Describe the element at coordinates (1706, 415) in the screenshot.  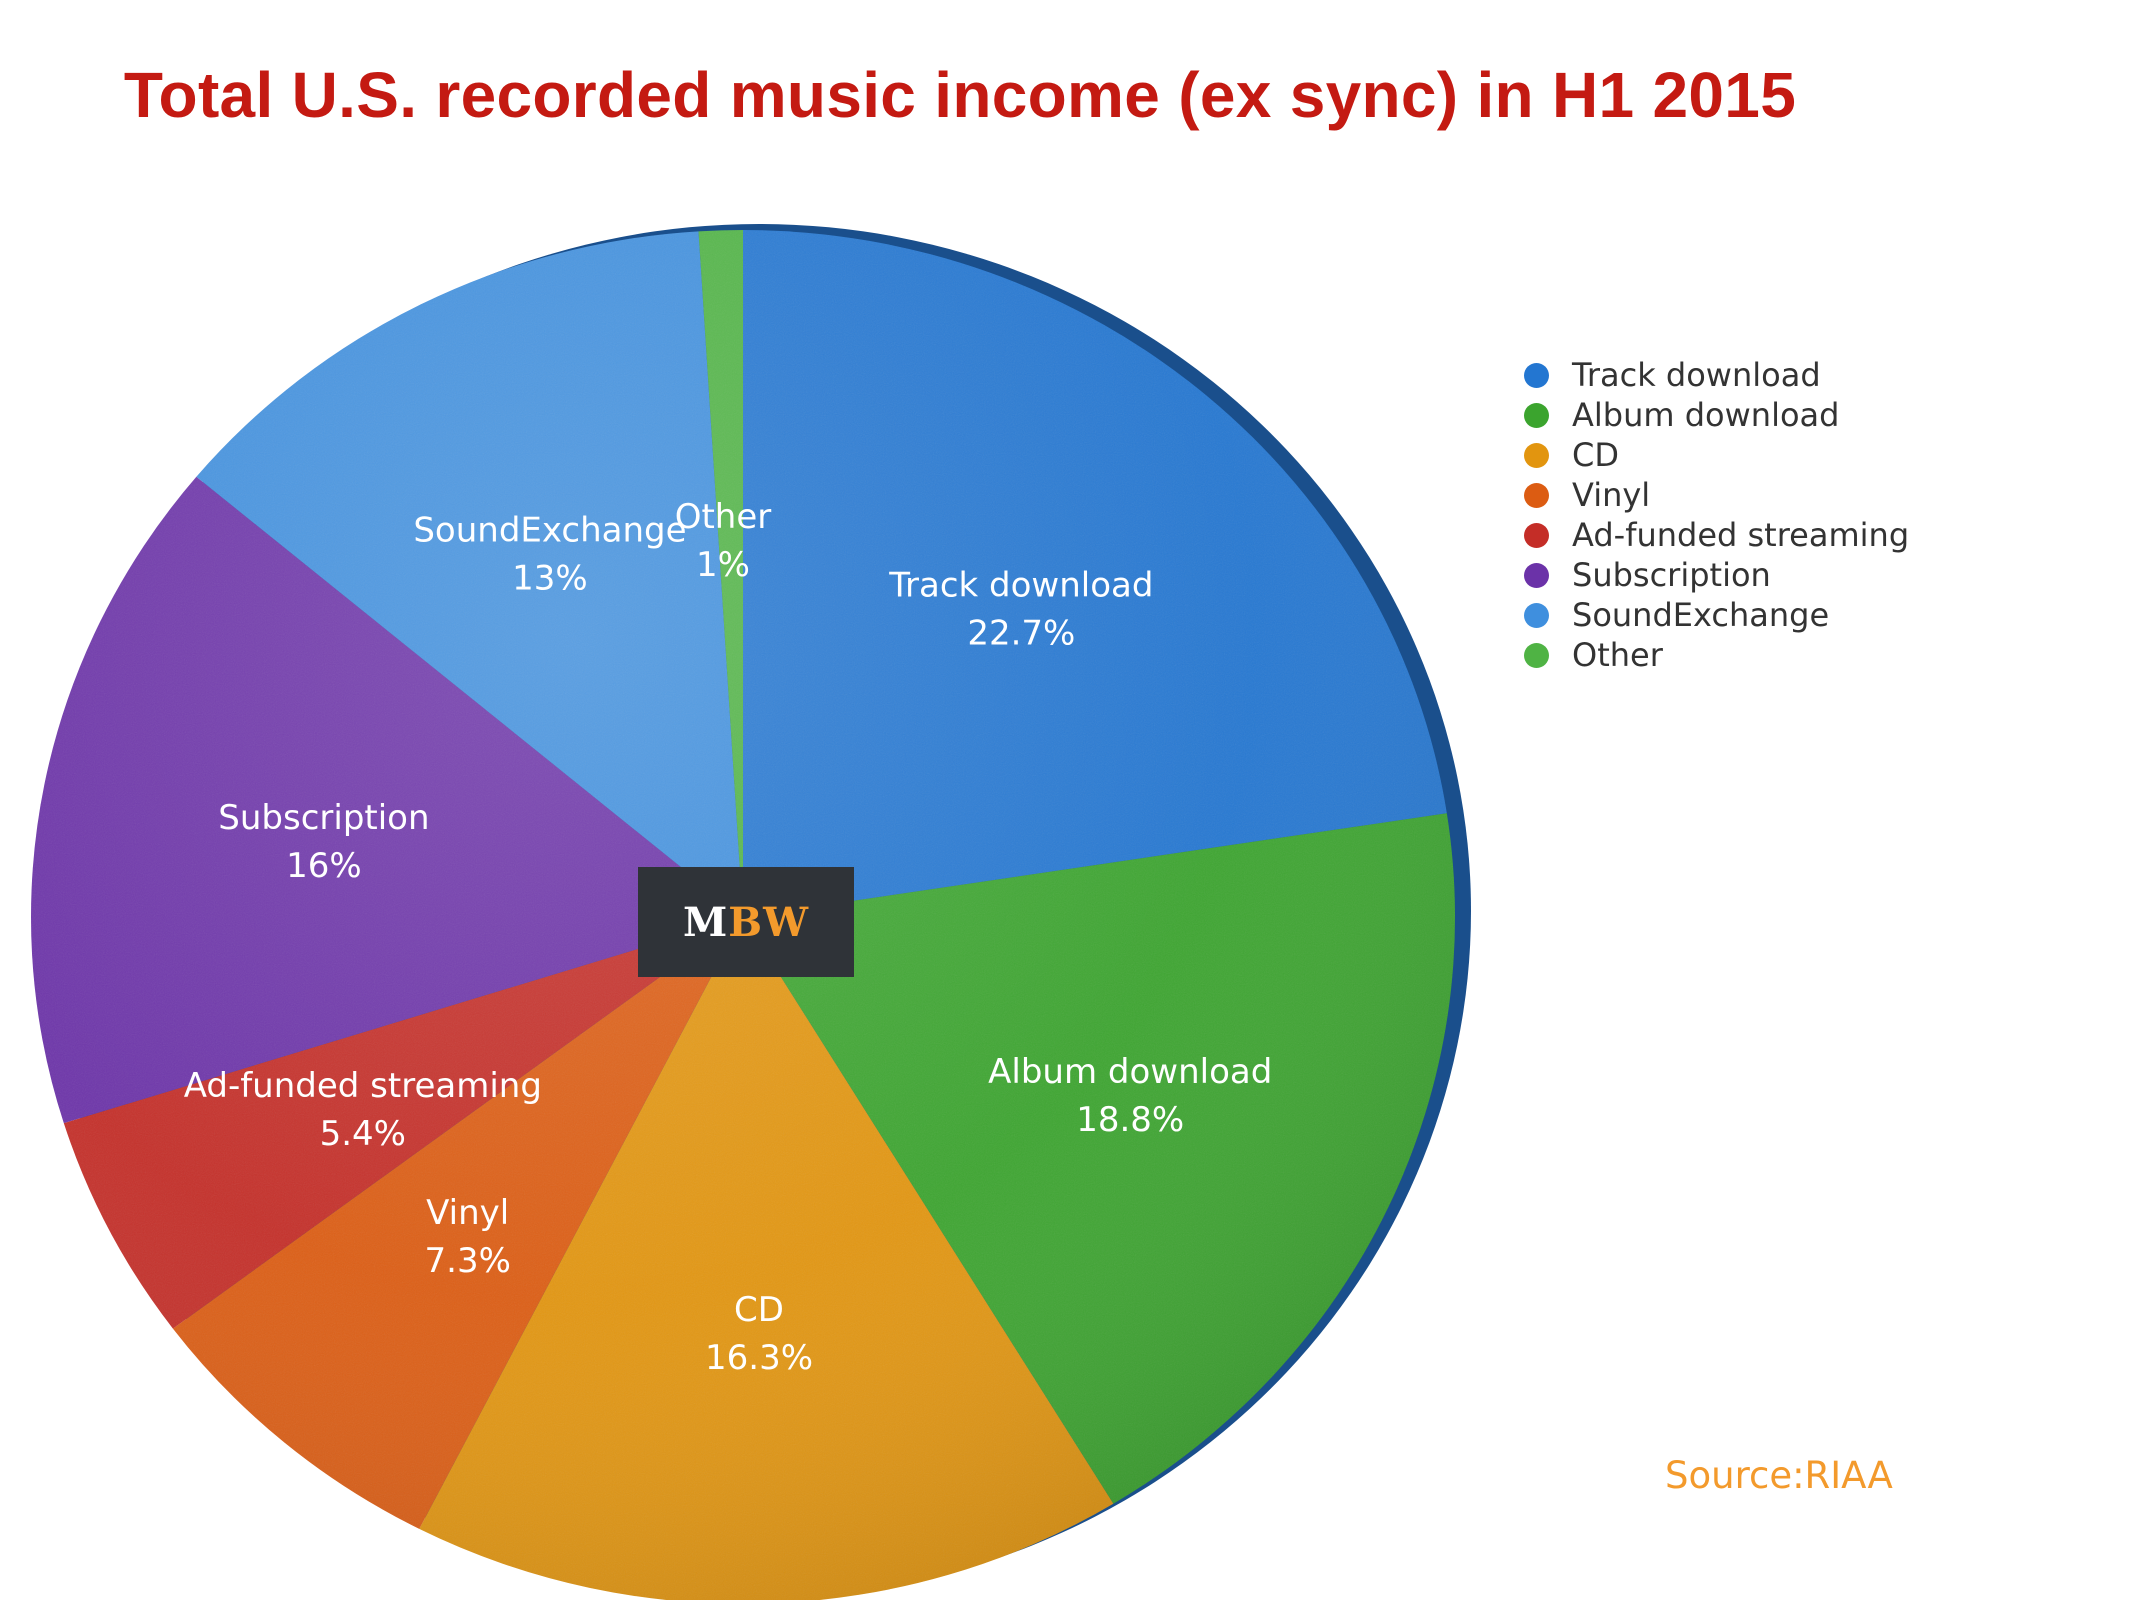
I see `legend-label-album-download: Album download` at that location.